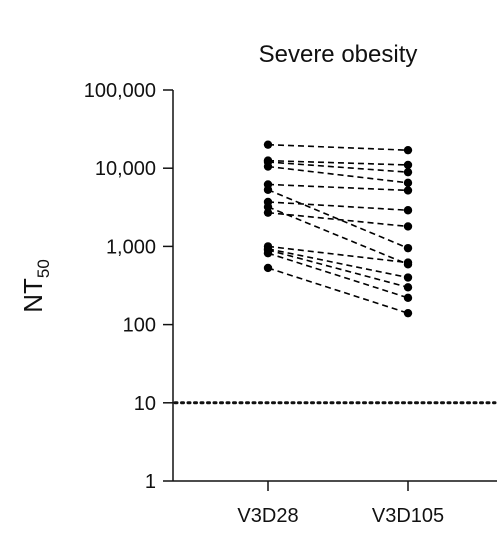 The height and width of the screenshot is (544, 497). I want to click on y-tick-label: 100,000, so click(120, 91).